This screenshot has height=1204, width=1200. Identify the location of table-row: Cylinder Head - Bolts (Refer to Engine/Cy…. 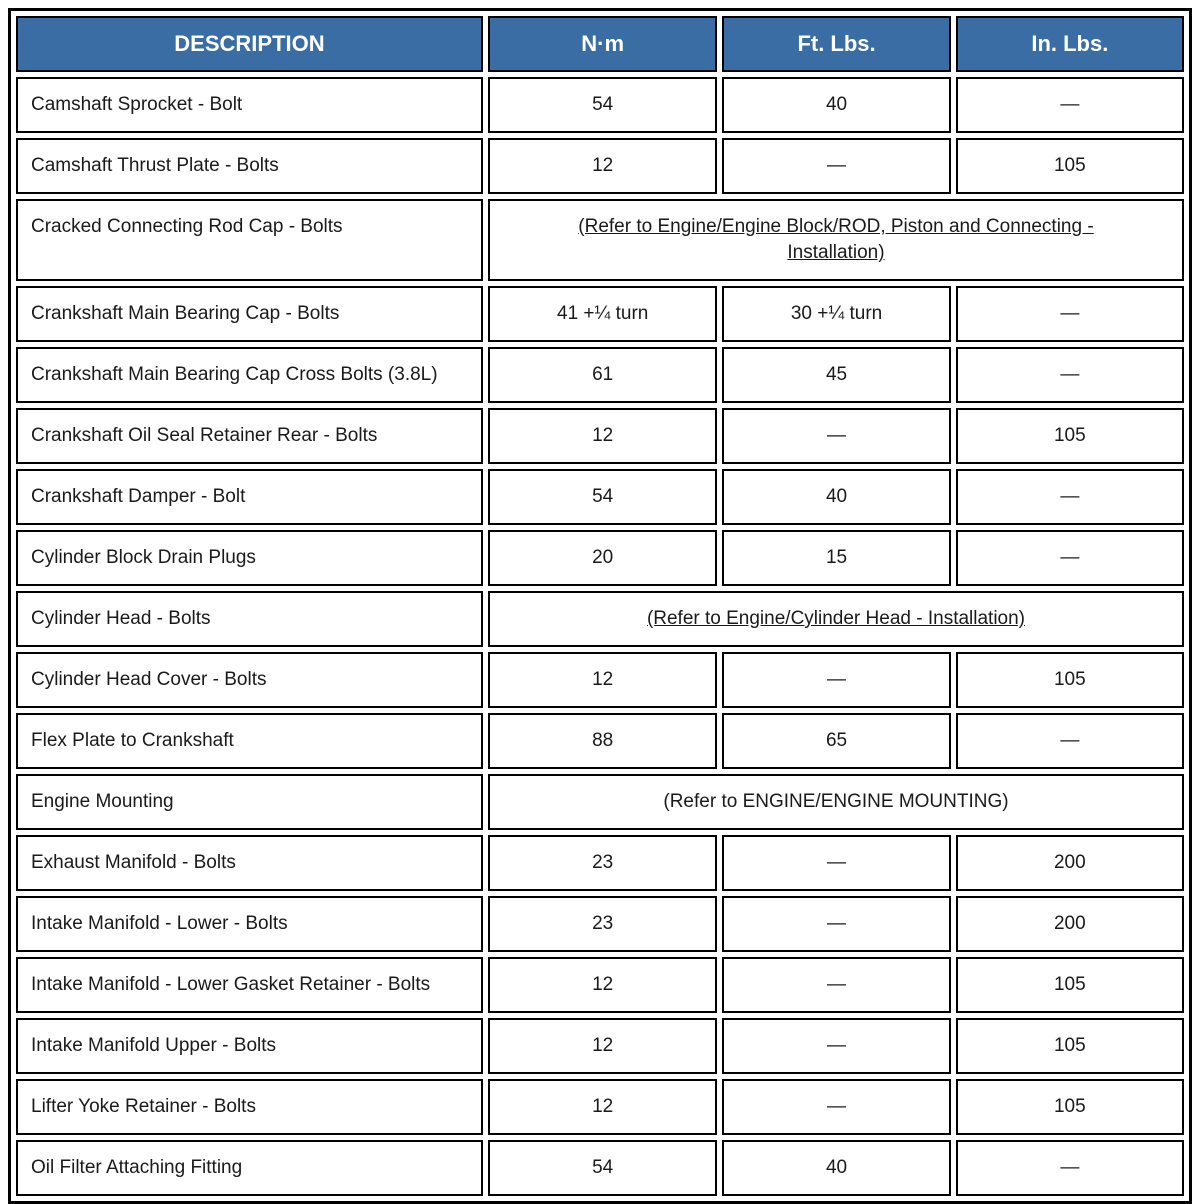
(600, 619).